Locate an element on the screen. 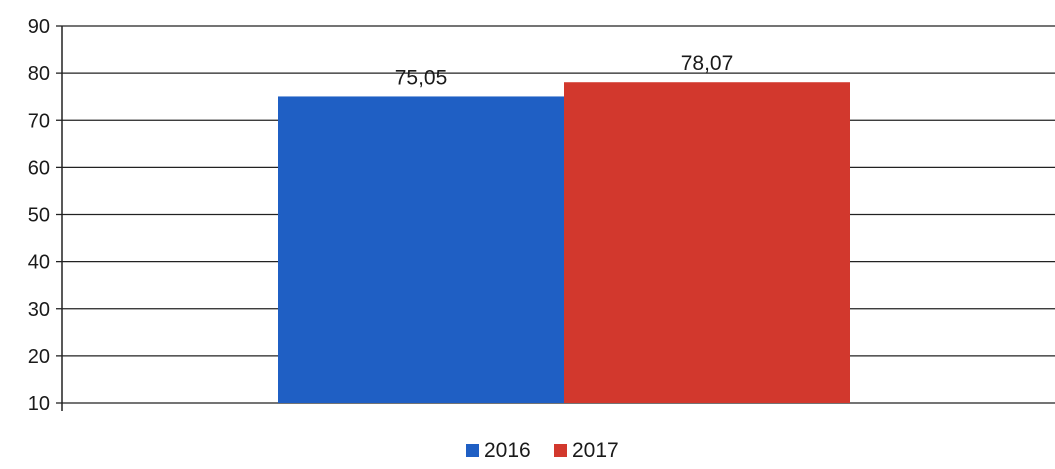  y-axis-ticks: 10 20 30 40 50 60 70 80 90 is located at coordinates (45, 215).